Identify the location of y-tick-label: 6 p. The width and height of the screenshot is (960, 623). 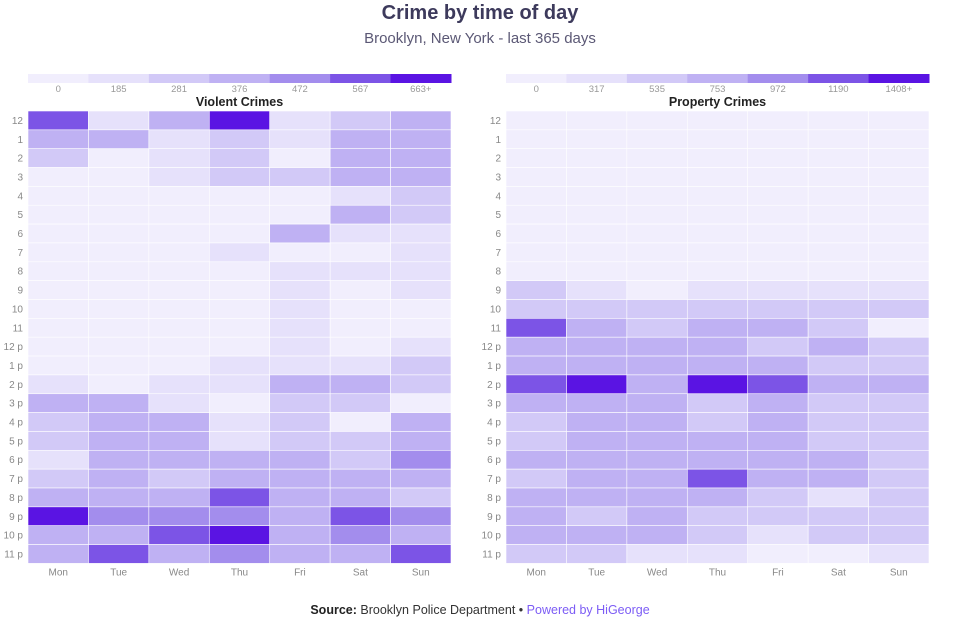
(494, 460).